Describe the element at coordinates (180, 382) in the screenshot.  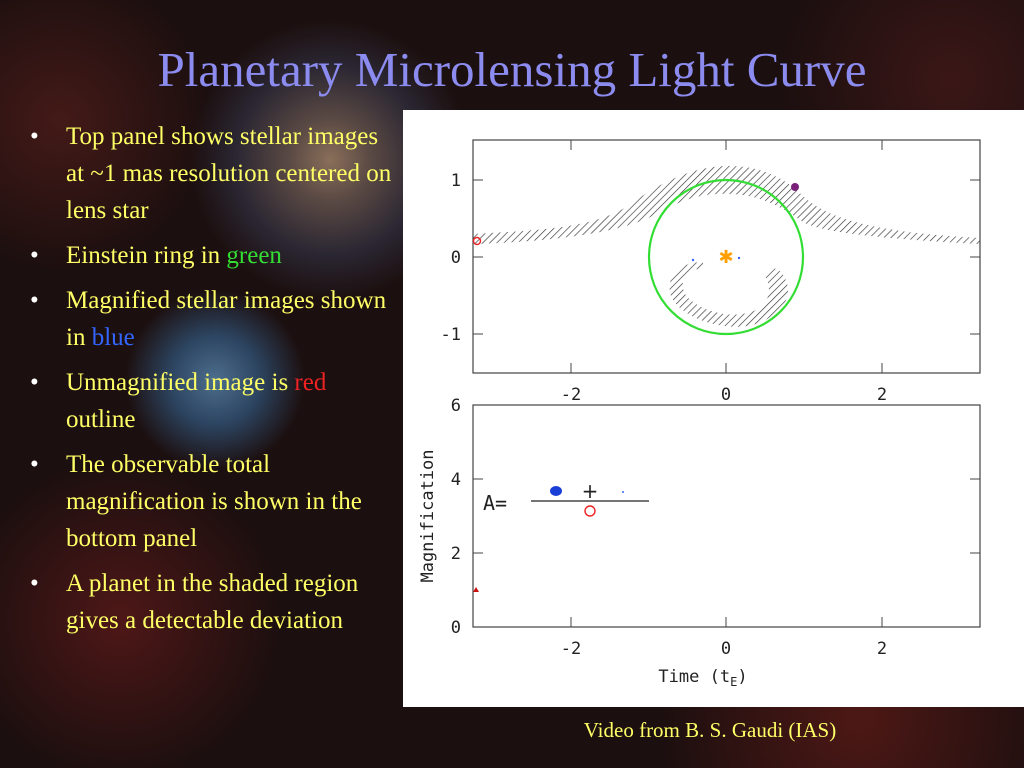
I see `bullet-text: Unmagnified image is` at that location.